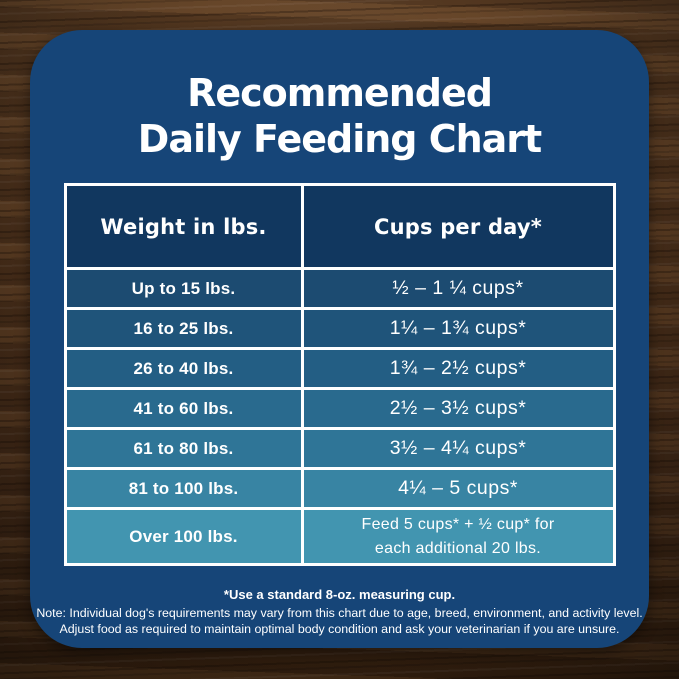  I want to click on weight-cell: Over 100 lbs., so click(185, 536).